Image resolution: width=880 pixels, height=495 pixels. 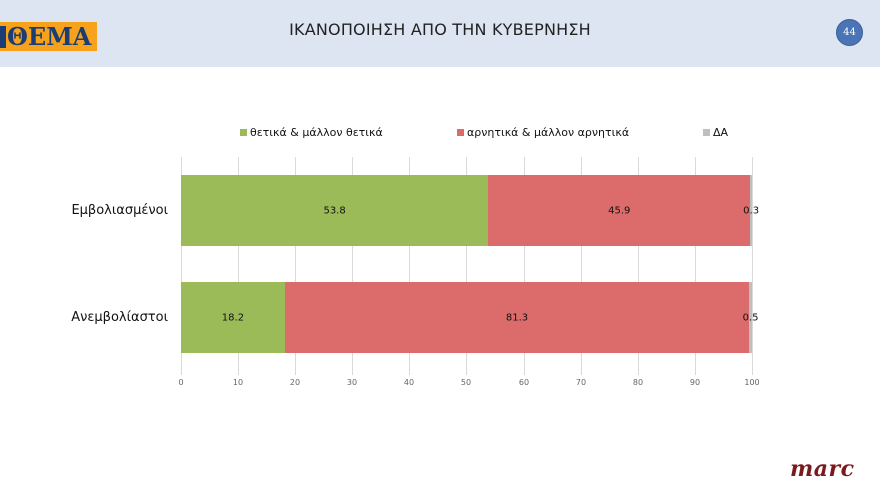 I want to click on data-label: 0.5, so click(x=750, y=317).